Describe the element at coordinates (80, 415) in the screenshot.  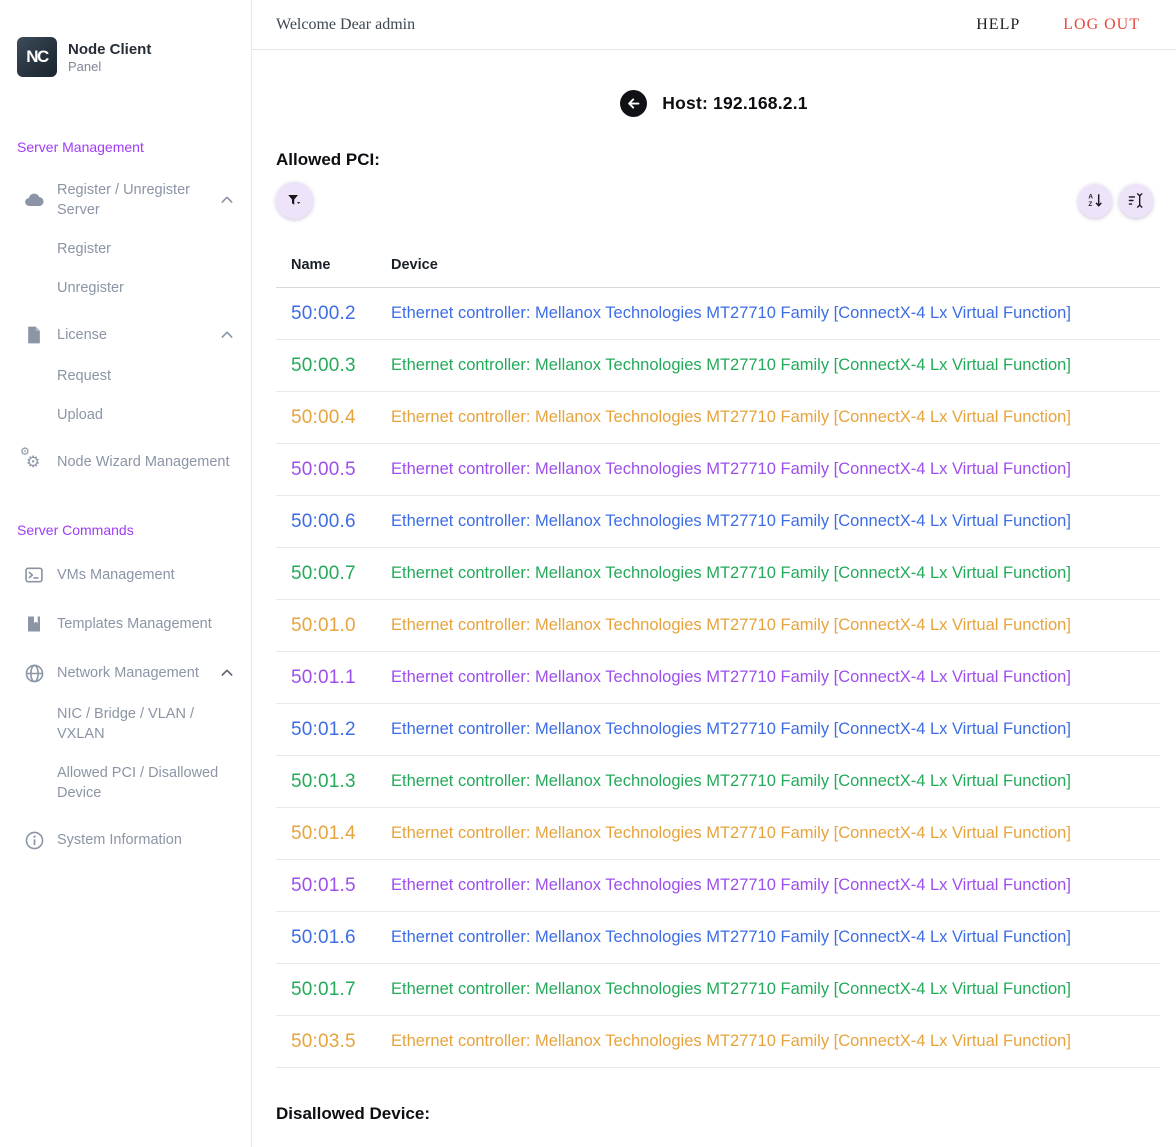
I see `sidebar-item-upload: Upload` at that location.